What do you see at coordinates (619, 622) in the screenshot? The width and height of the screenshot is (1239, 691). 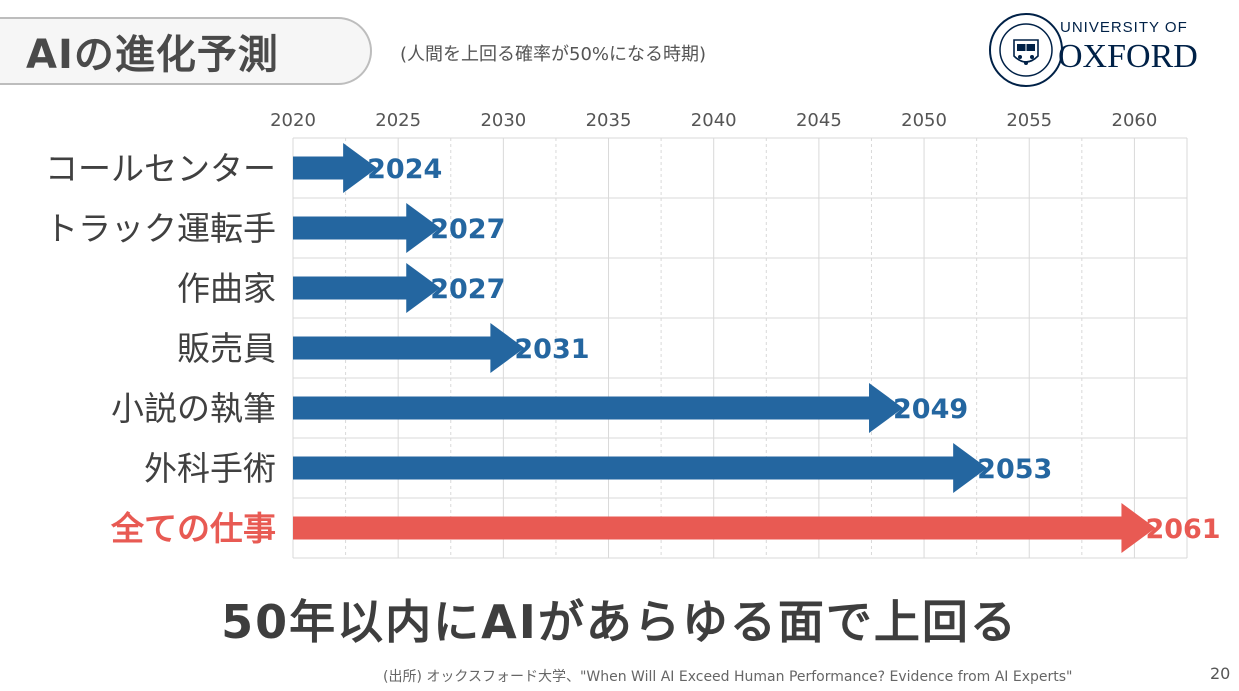 I see `headline: 50年以内にAIがあらゆる面で上回る` at bounding box center [619, 622].